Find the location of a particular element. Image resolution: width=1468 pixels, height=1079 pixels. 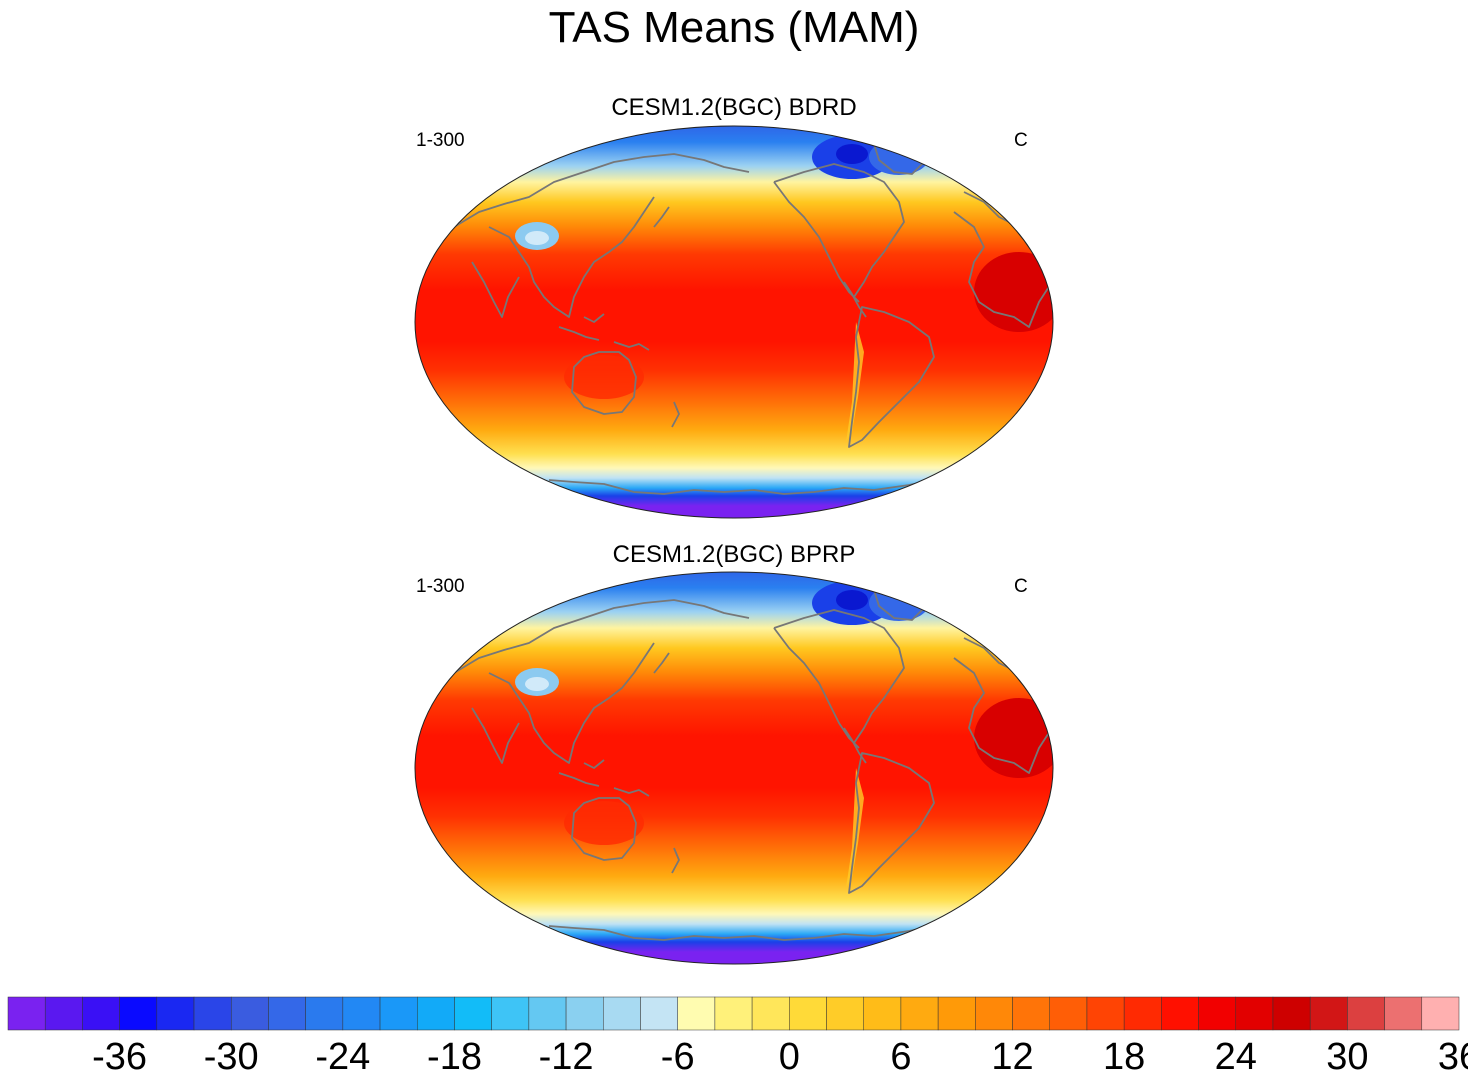

colorbar-tick-label: 6 is located at coordinates (901, 1057).